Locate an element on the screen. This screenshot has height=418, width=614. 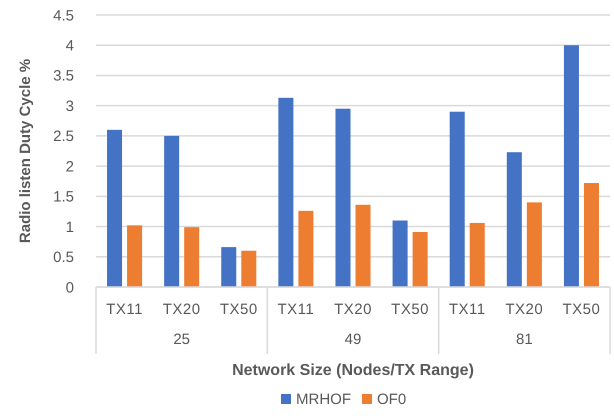
y-tick-label: 2.5 is located at coordinates (63, 137).